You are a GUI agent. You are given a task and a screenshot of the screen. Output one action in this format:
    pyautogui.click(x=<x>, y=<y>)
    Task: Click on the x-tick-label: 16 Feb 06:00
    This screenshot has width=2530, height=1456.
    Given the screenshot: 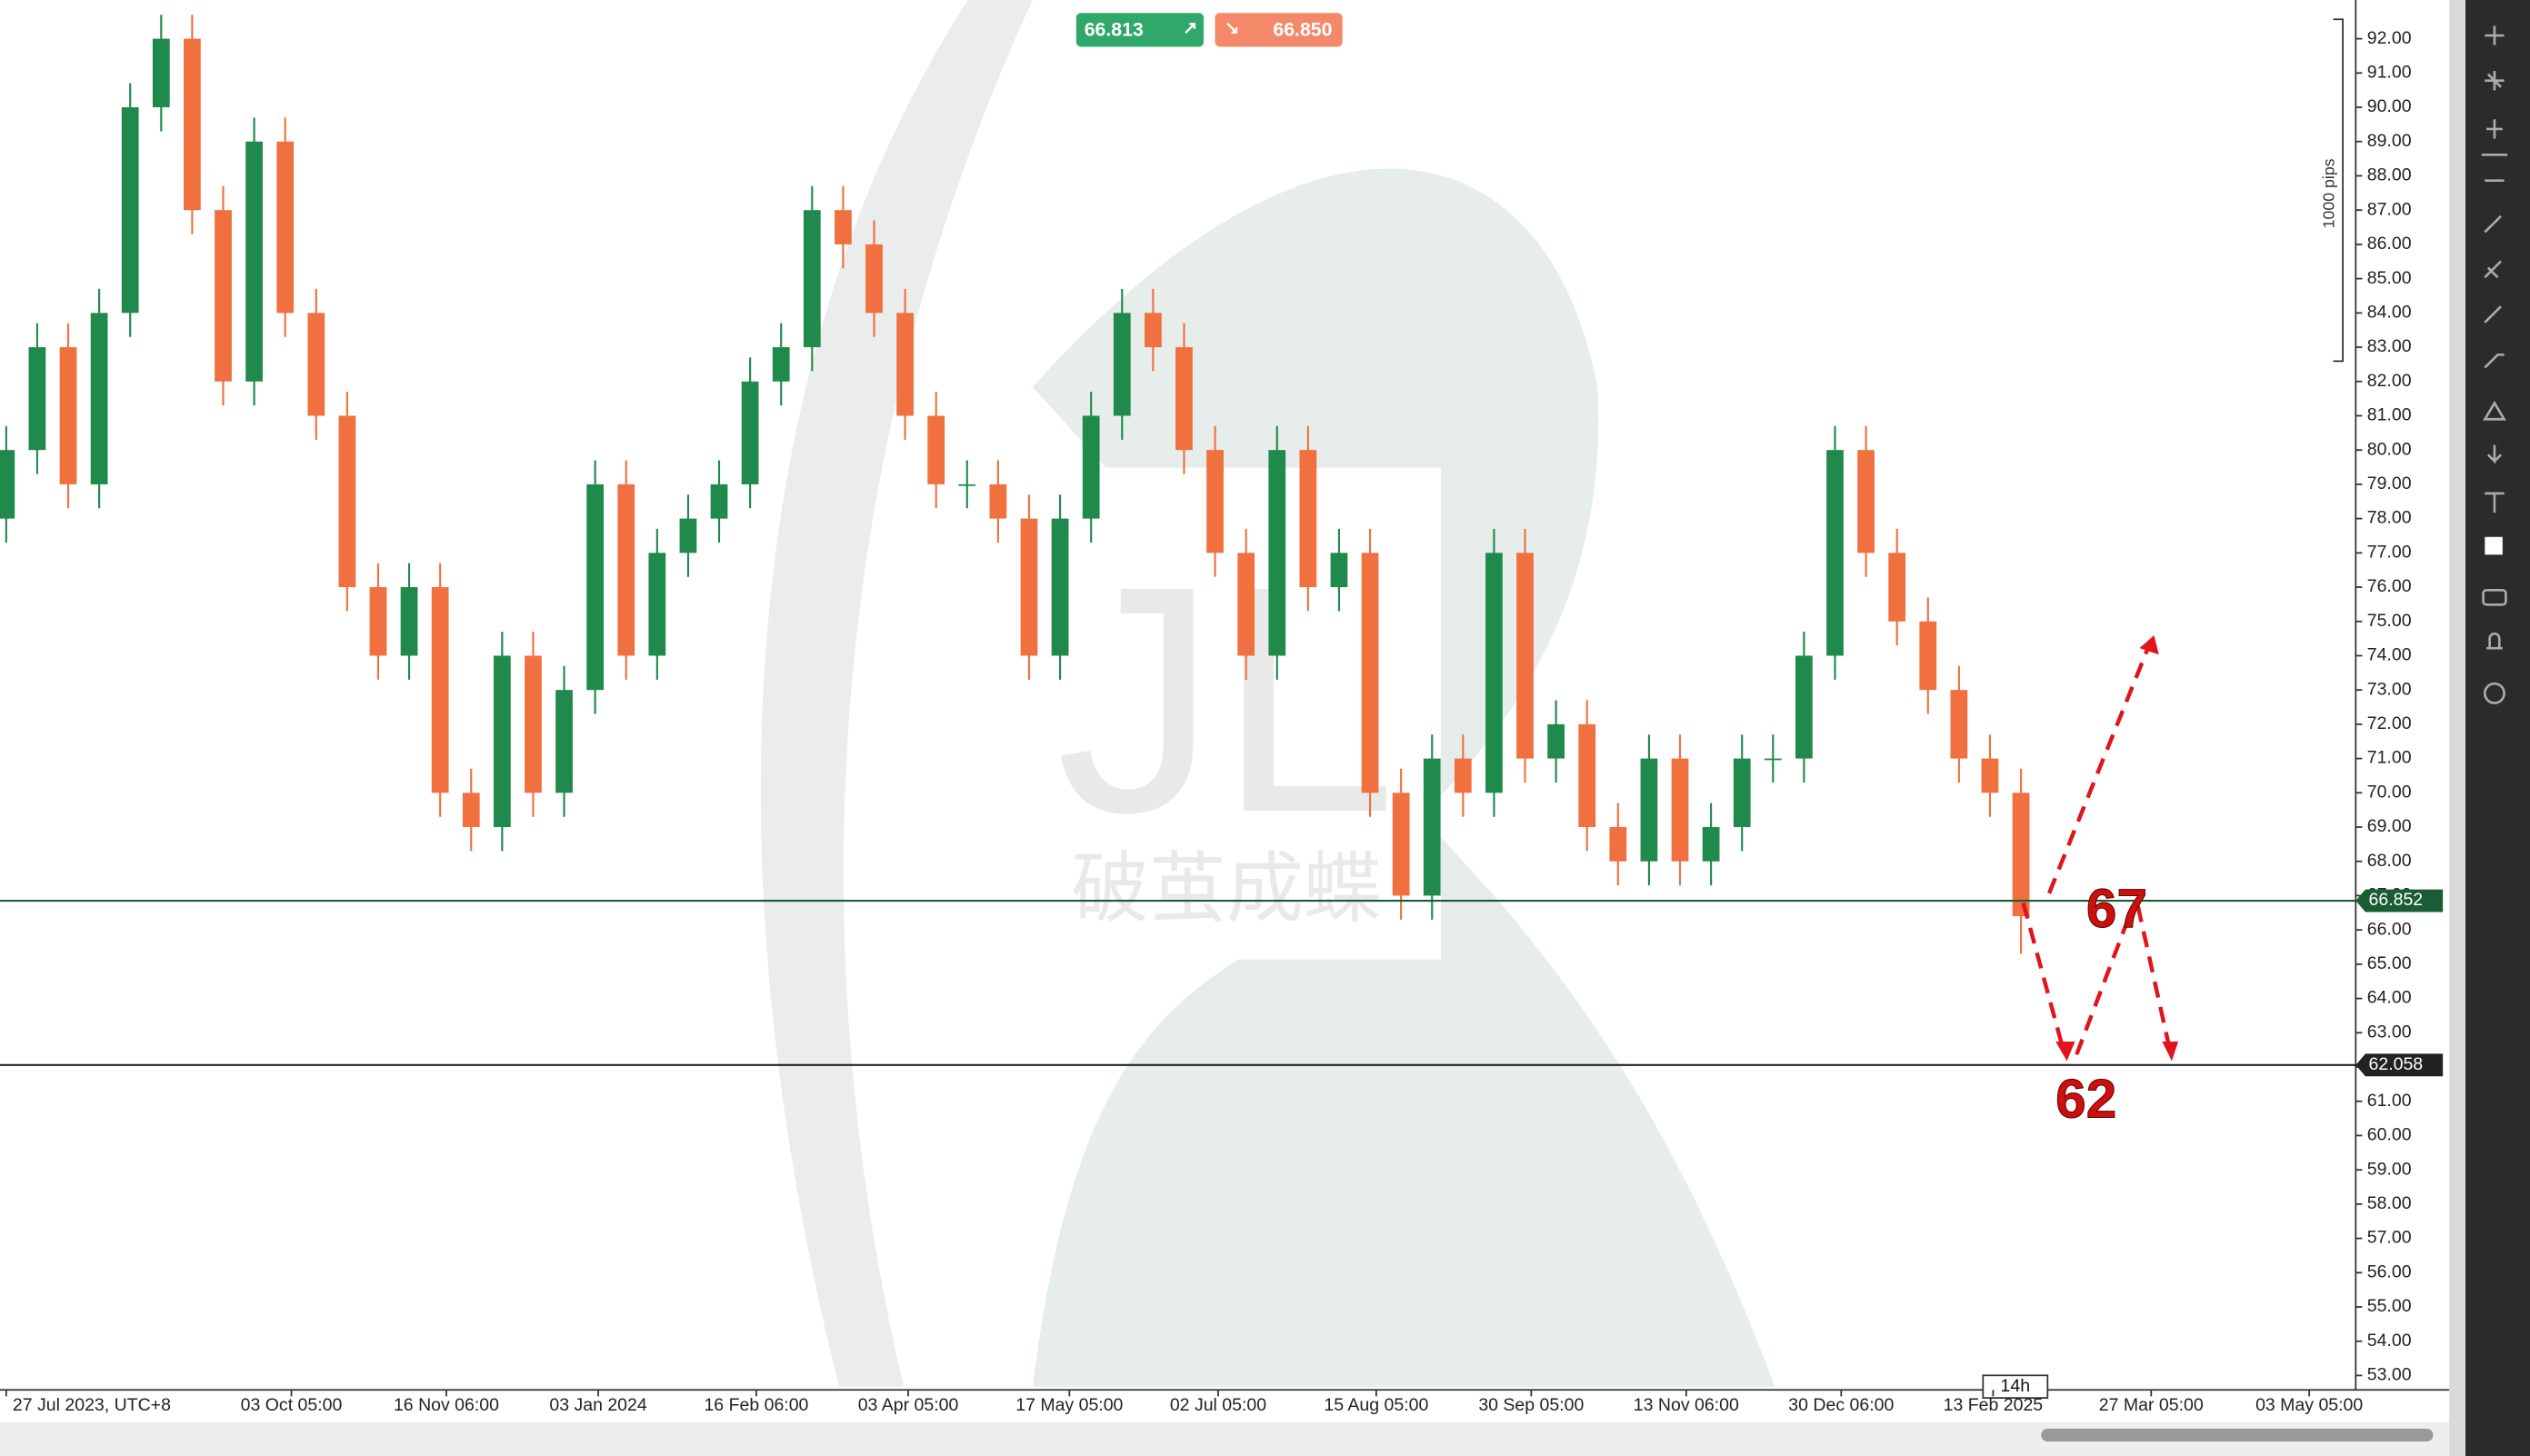 What is the action you would take?
    pyautogui.click(x=756, y=1405)
    